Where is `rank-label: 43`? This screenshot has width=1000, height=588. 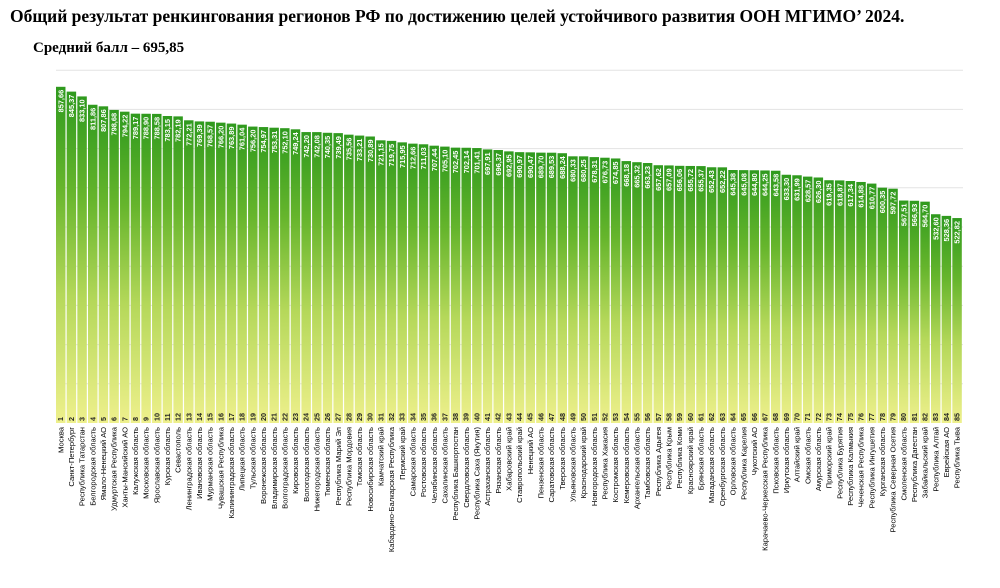
rank-label: 43 is located at coordinates (508, 417).